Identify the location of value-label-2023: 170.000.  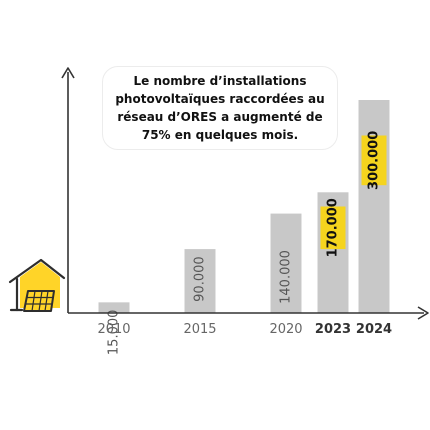
(333, 227).